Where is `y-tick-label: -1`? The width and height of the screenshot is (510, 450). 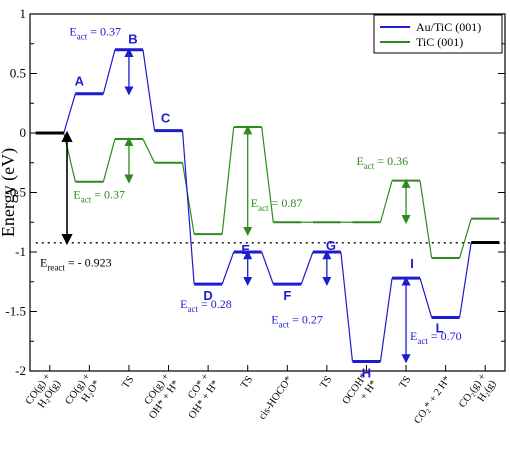 y-tick-label: -1 is located at coordinates (20, 251).